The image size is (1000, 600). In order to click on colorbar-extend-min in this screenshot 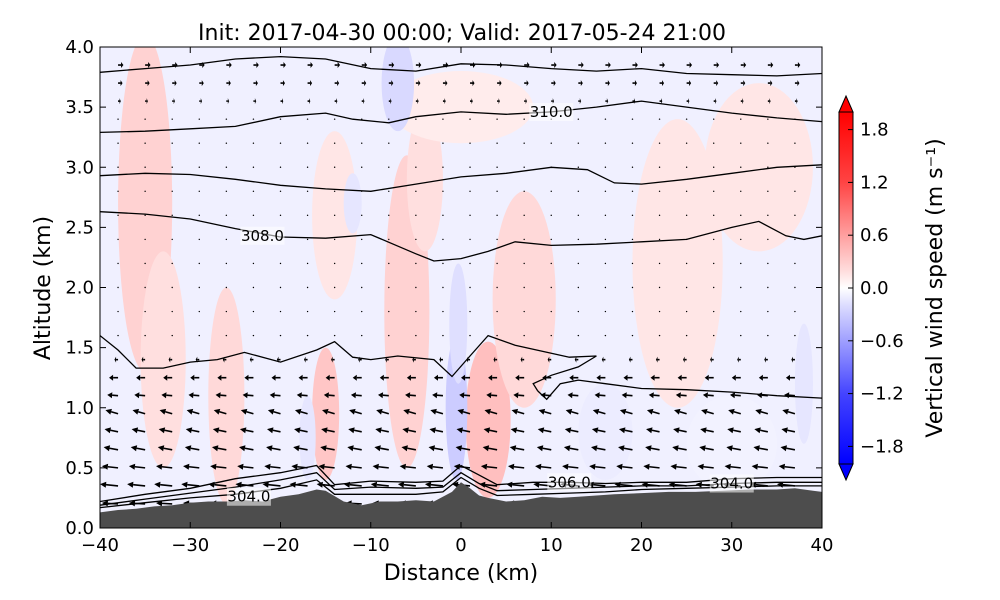, I will do `click(846, 472)`.